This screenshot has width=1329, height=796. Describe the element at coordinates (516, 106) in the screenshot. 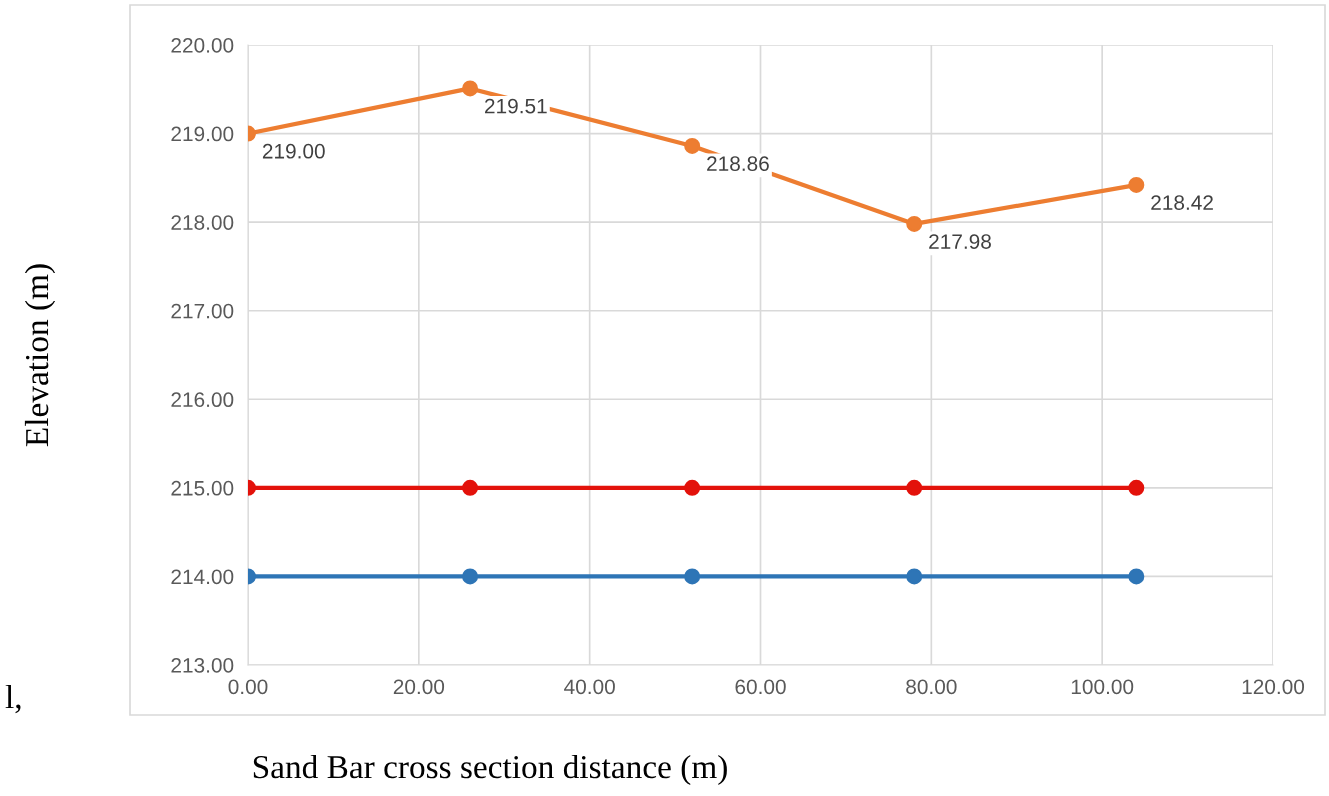

I see `data-label: 219.51` at that location.